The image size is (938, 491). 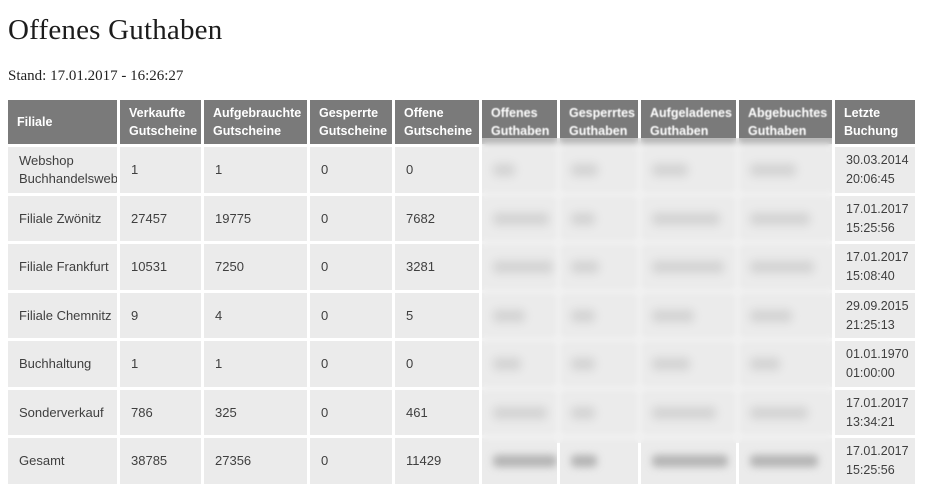 I want to click on booking-time: 21:25:13, so click(x=870, y=324).